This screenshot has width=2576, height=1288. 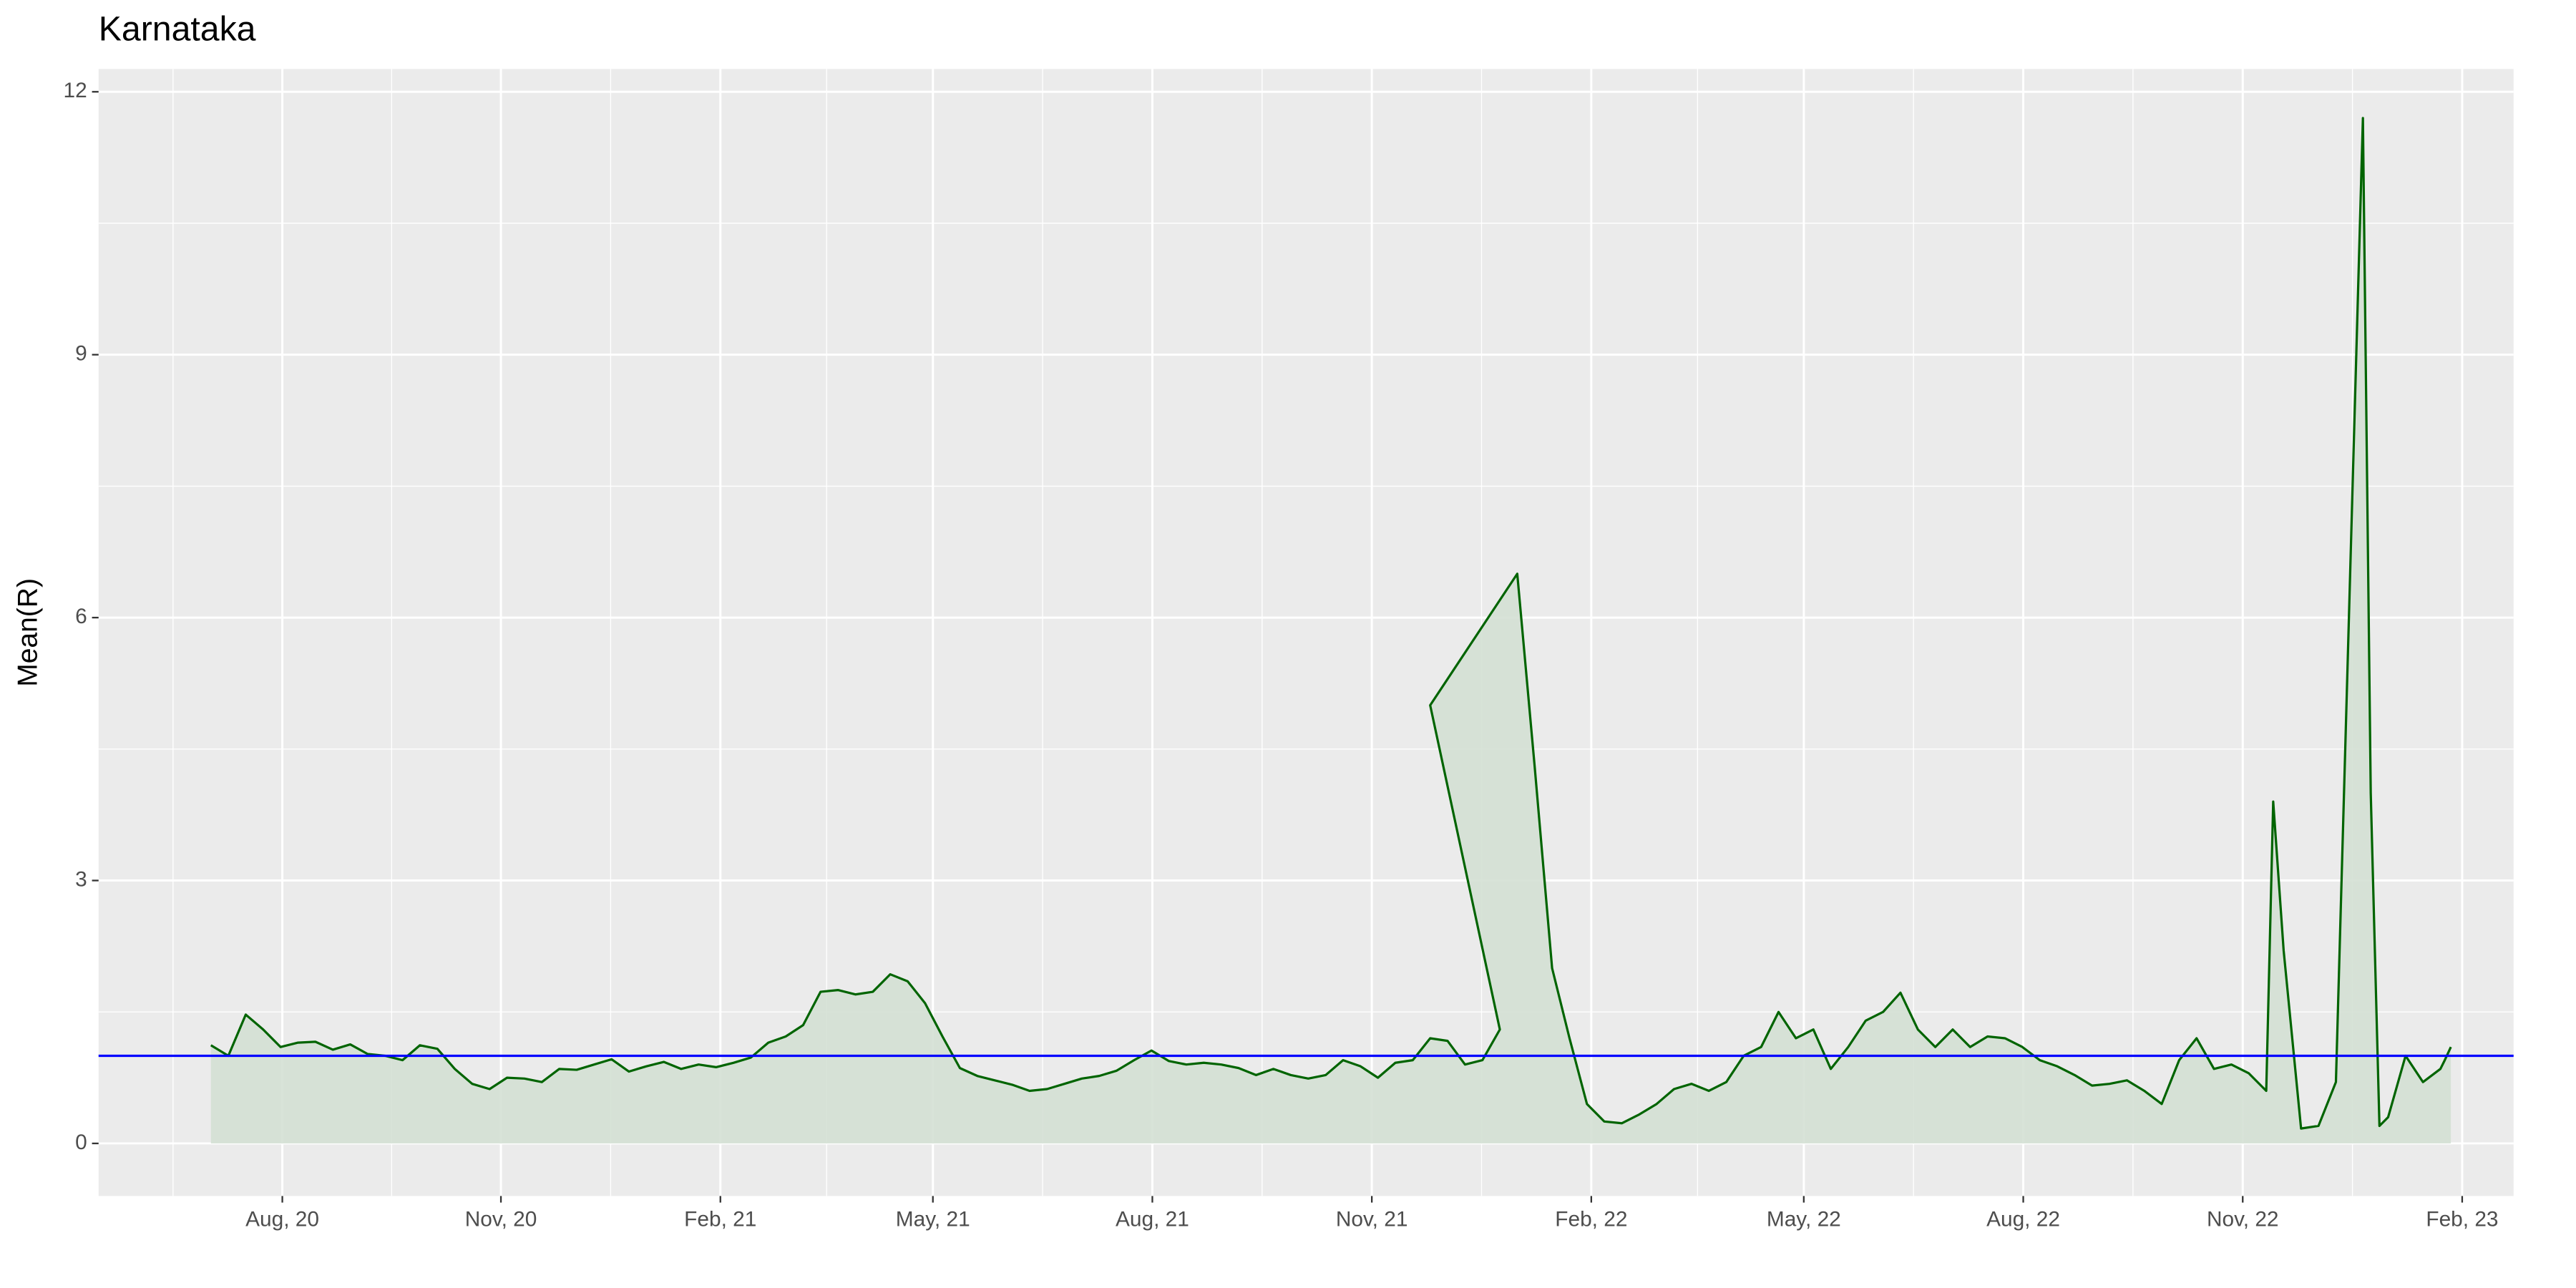 What do you see at coordinates (81, 354) in the screenshot?
I see `y-tick-label: 9` at bounding box center [81, 354].